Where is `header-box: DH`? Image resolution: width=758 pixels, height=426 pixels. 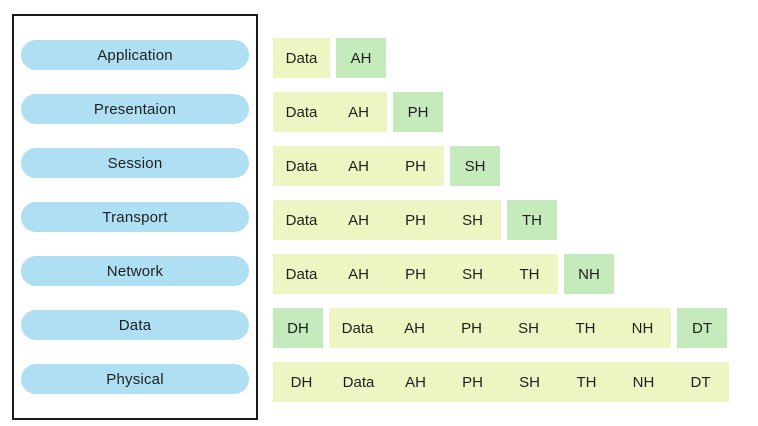
header-box: DH is located at coordinates (298, 328).